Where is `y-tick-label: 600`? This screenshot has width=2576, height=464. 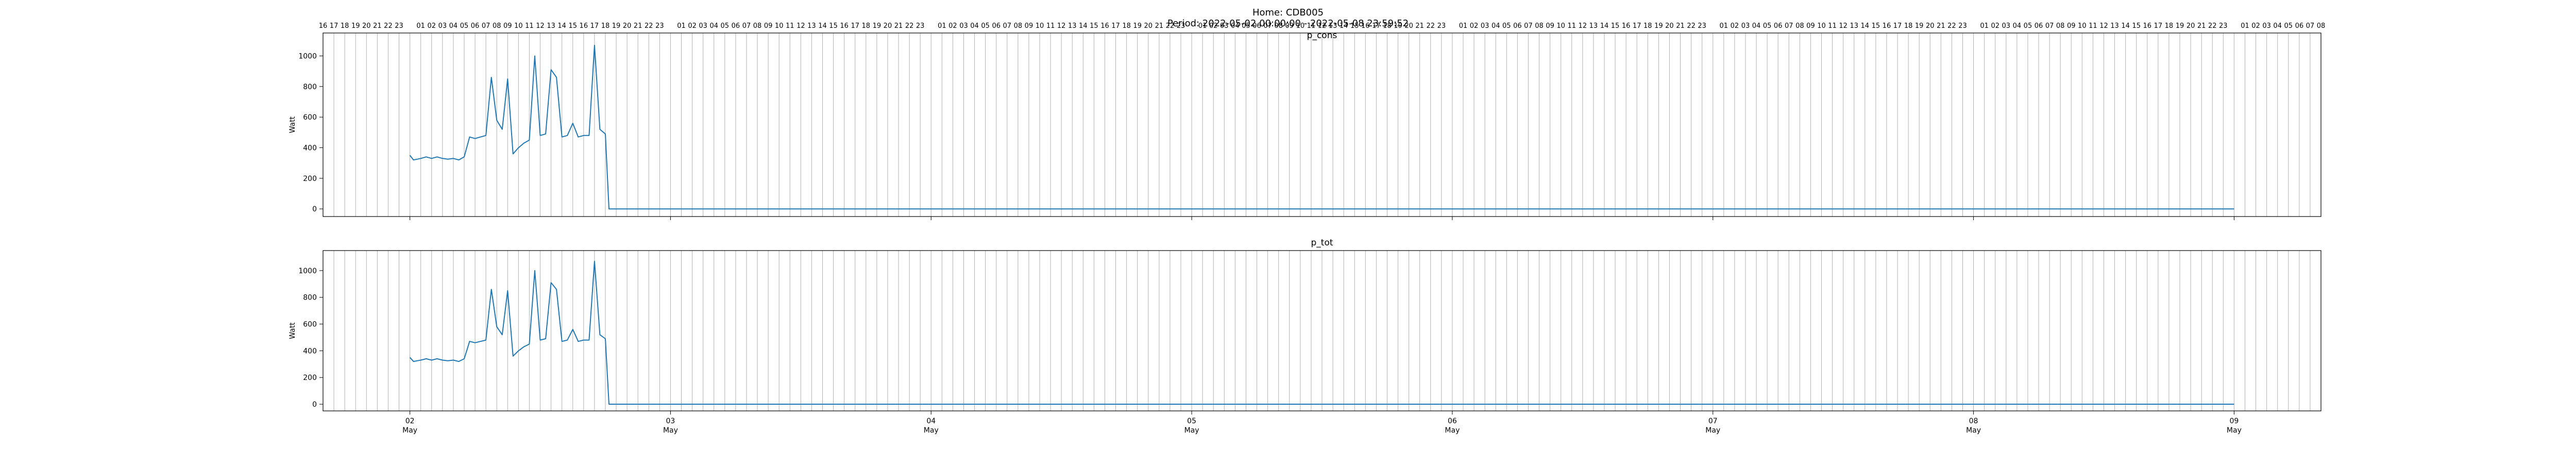 y-tick-label: 600 is located at coordinates (310, 325).